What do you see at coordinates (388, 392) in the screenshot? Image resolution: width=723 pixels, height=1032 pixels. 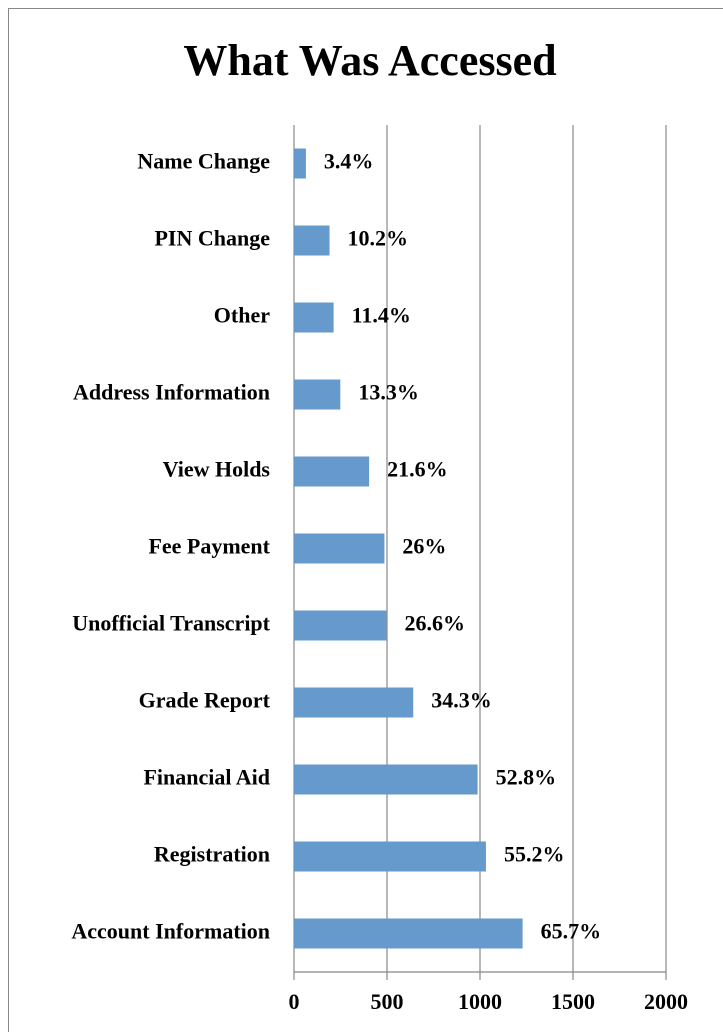 I see `value-label: 13.3%` at bounding box center [388, 392].